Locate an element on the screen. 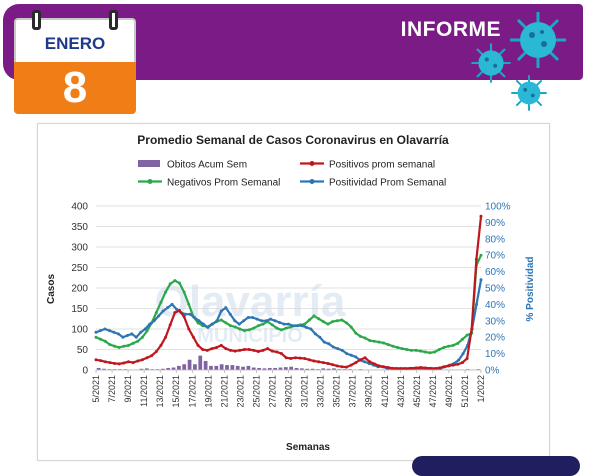  y2-tick-label: 30% is located at coordinates (495, 321).